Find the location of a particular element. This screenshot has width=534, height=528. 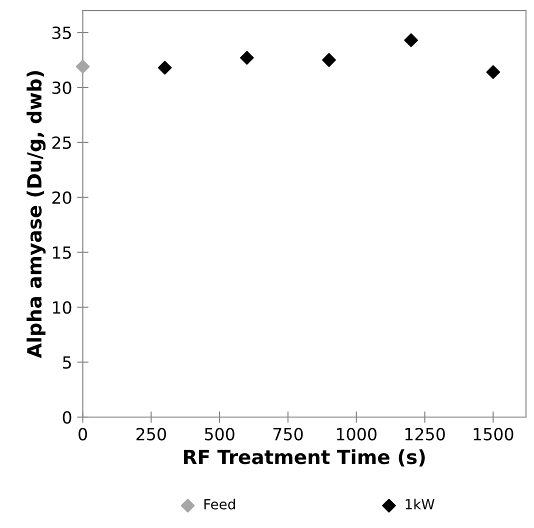

y-tick-label: 25 is located at coordinates (61, 142).